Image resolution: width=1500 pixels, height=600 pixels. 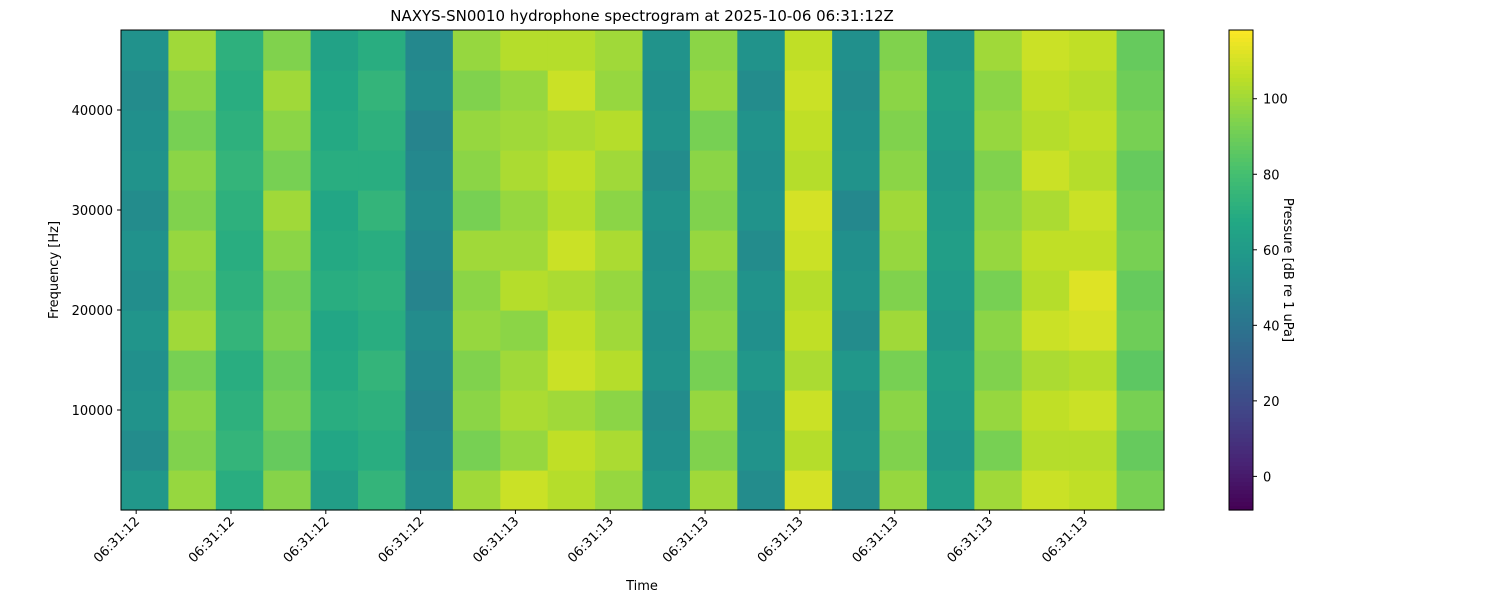 I want to click on y-tick-label: 30000, so click(x=92, y=211).